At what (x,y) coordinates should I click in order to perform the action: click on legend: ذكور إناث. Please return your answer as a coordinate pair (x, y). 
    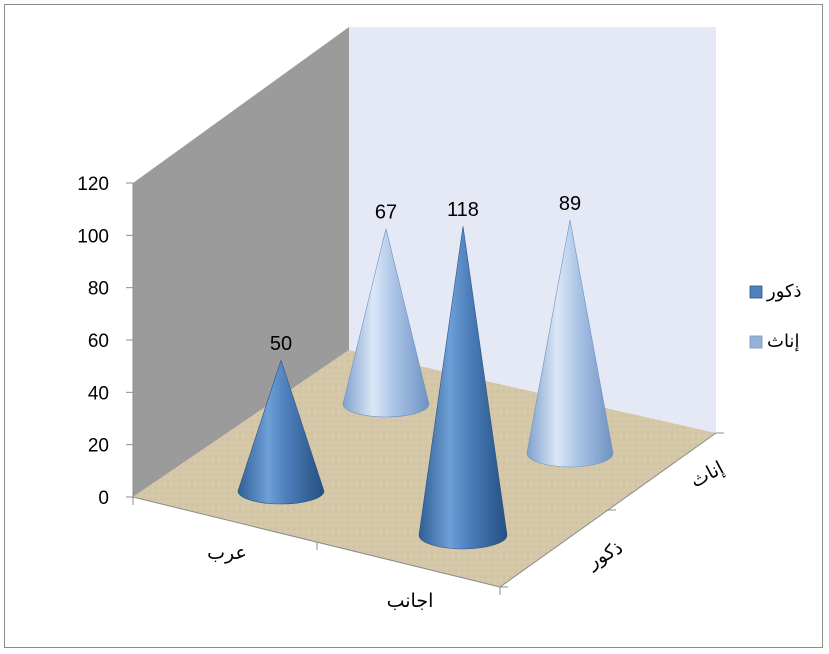
    Looking at the image, I should click on (775, 316).